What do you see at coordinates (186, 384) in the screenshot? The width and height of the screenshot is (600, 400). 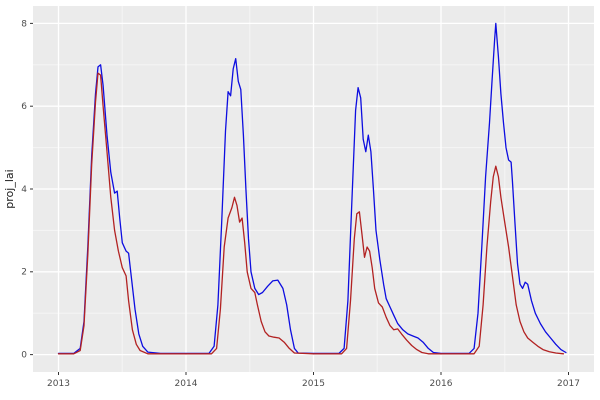 I see `x-tick-label: 2014` at bounding box center [186, 384].